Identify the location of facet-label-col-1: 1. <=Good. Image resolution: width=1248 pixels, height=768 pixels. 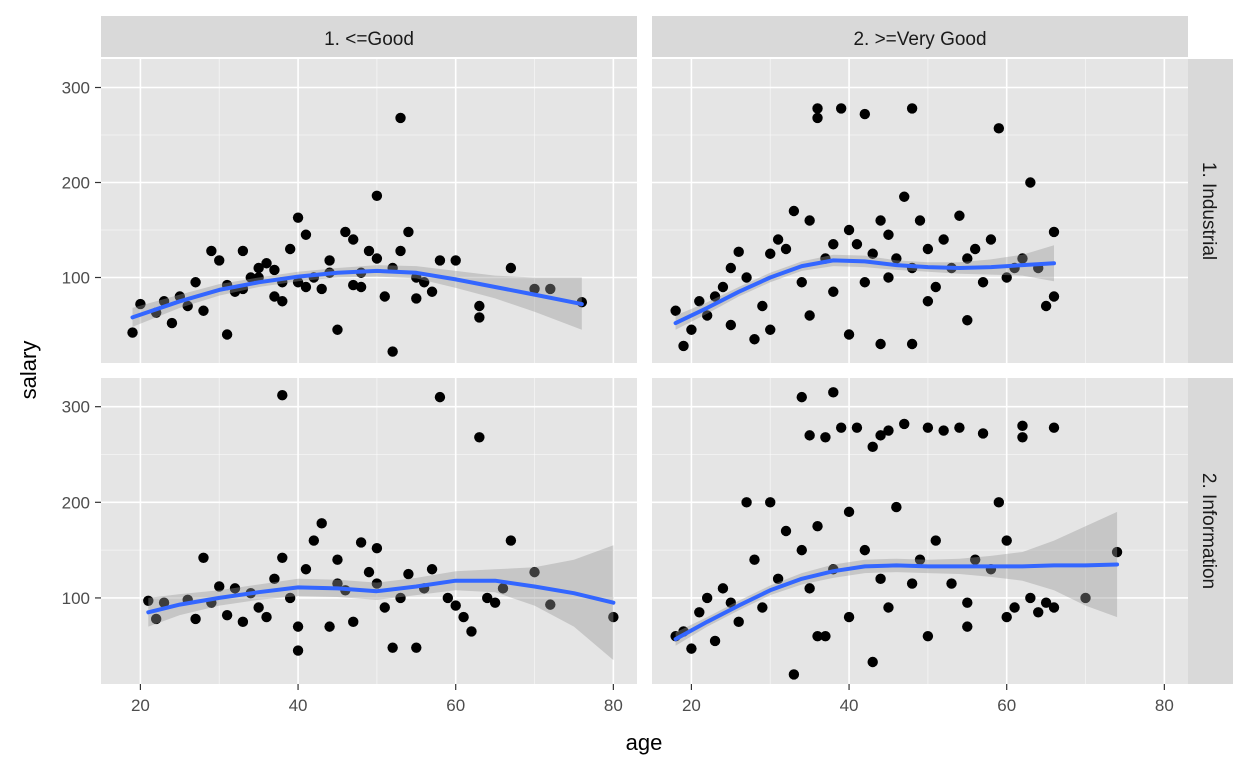
(369, 39).